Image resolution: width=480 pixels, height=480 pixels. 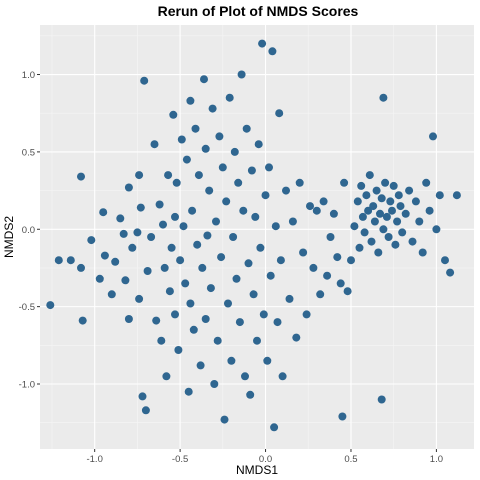 I want to click on y-tick-label: 0.5, so click(x=28, y=152).